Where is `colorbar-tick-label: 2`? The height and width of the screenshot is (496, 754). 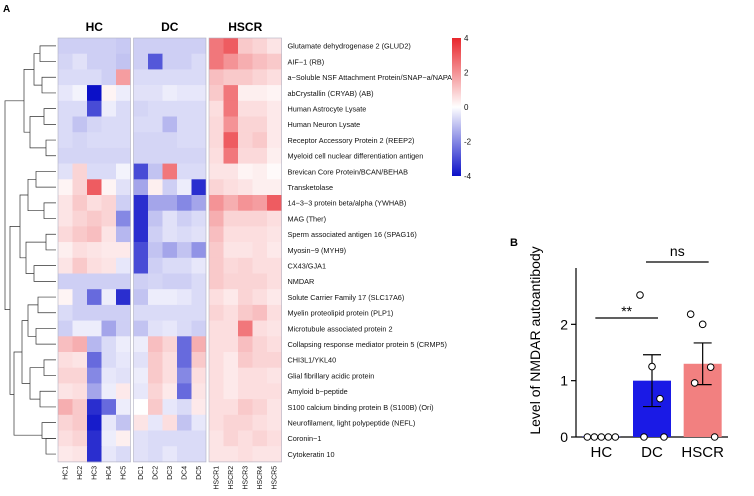 colorbar-tick-label: 2 is located at coordinates (466, 73).